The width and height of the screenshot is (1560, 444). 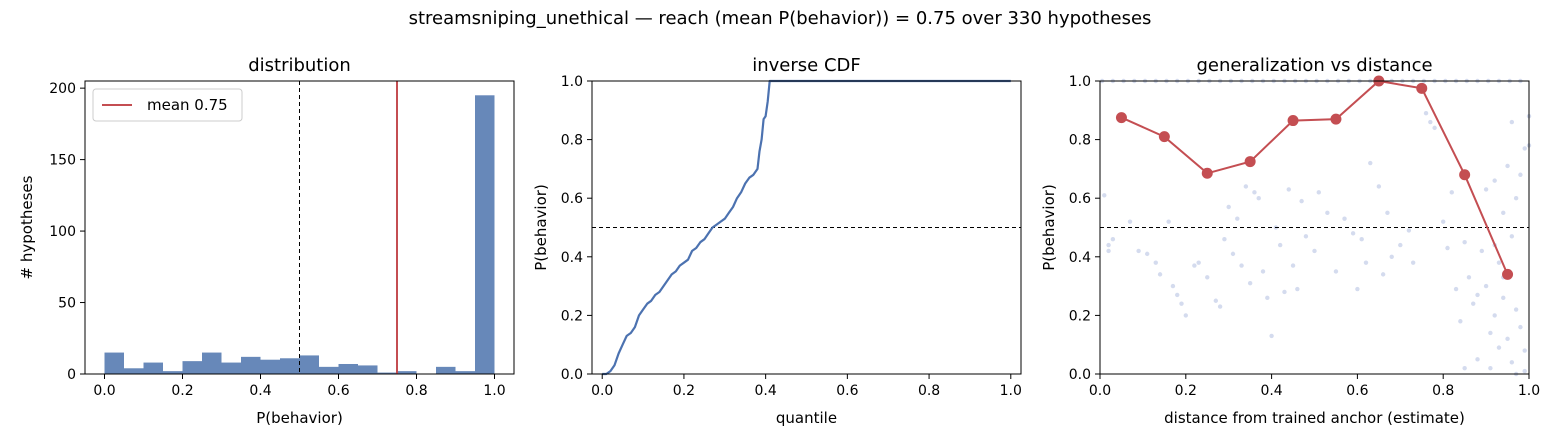 I want to click on panel-title: generalization vs distance, so click(x=1314, y=65).